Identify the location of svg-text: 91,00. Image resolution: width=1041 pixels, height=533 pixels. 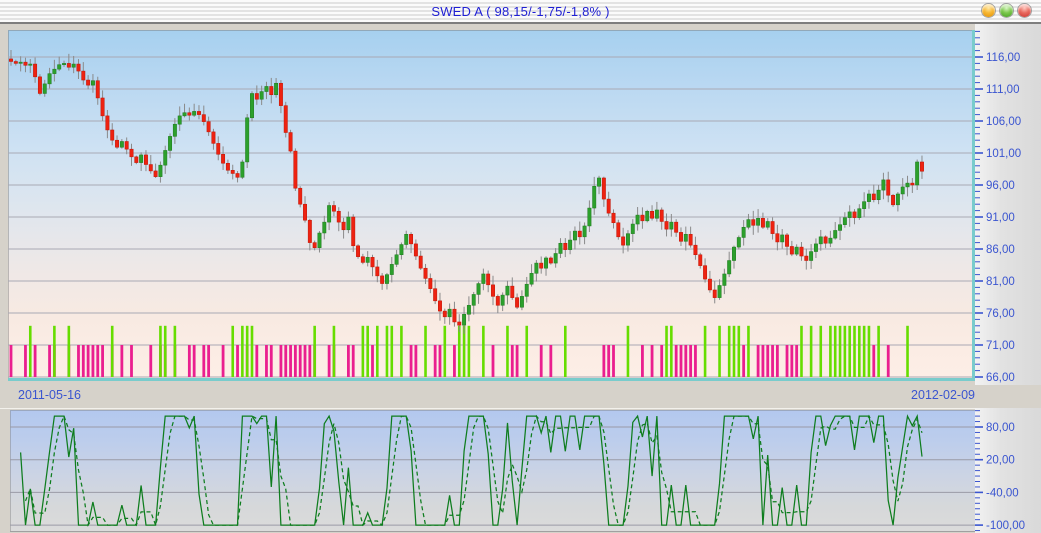
(1000, 218).